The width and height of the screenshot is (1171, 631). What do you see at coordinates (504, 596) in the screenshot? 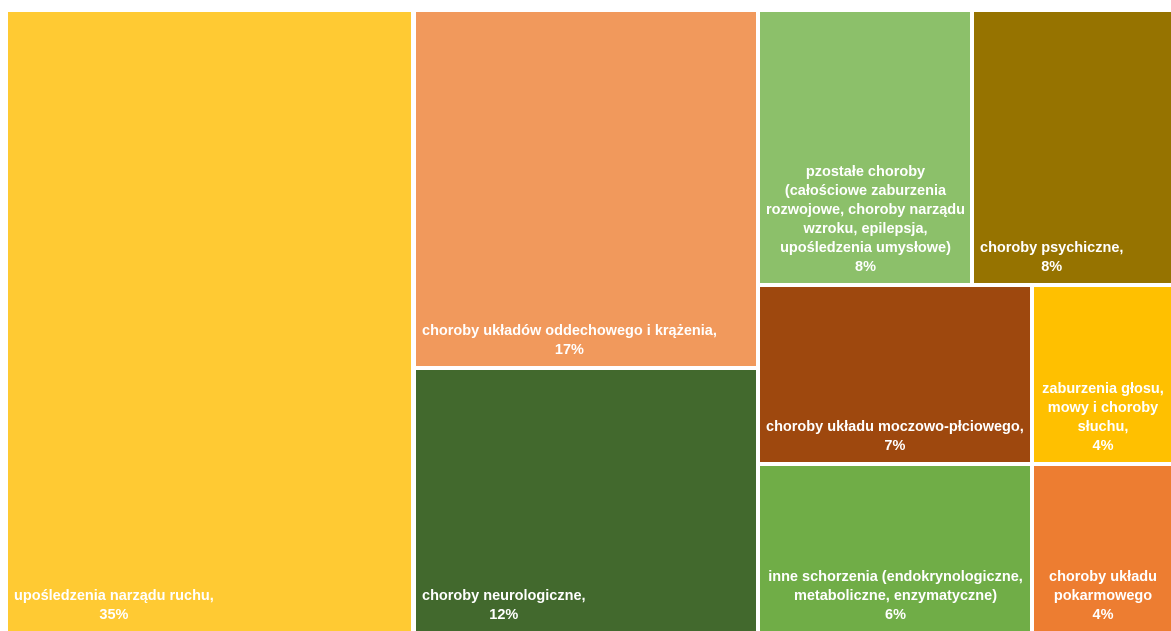
I see `category-label: choroby neurologiczne,` at bounding box center [504, 596].